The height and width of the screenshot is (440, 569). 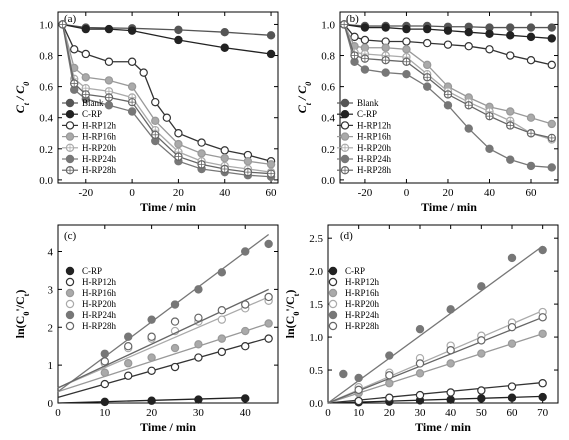 I want to click on y-axis-title: Ct / C0, so click(x=304, y=98).